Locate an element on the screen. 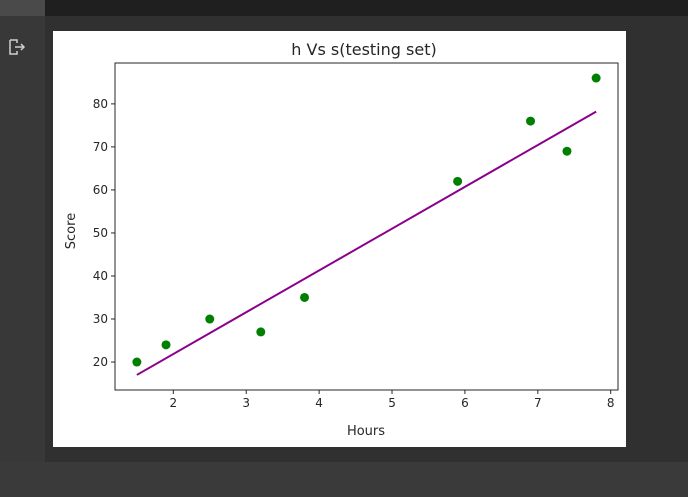 The height and width of the screenshot is (497, 688). y-tick-label: 80 is located at coordinates (100, 104).